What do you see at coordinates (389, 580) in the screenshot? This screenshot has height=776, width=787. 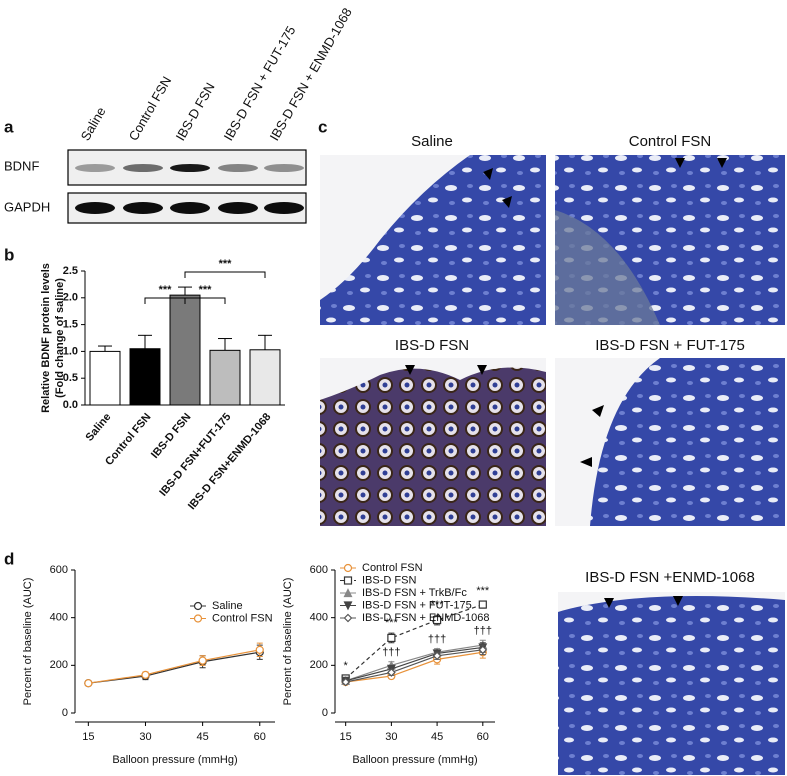 I see `legend-label: IBS-D FSN` at bounding box center [389, 580].